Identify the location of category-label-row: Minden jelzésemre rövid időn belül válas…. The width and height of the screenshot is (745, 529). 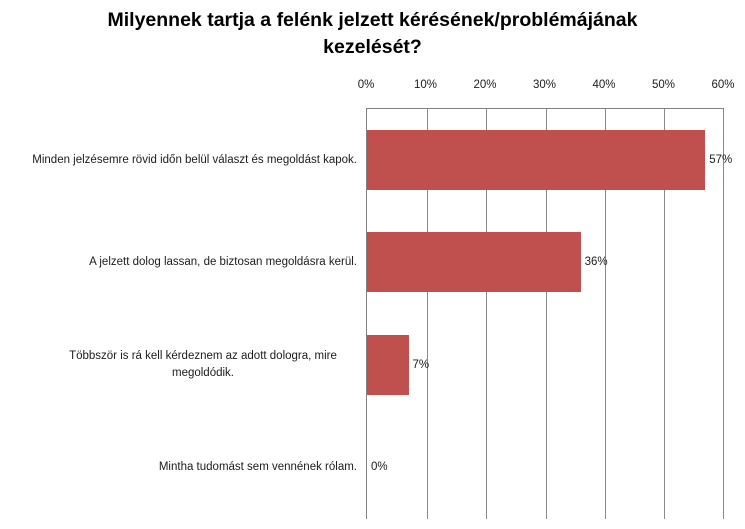
(180, 160).